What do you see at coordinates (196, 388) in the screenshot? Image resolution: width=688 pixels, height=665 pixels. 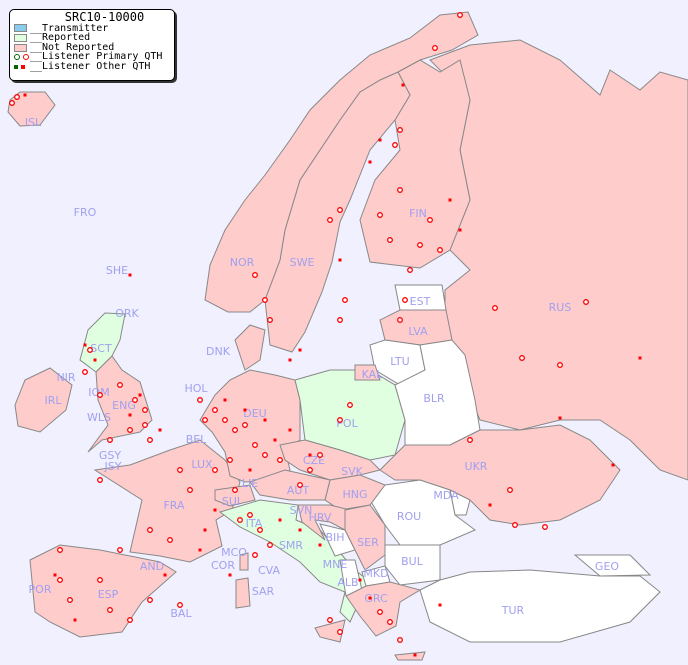 I see `label-hol: HOL` at bounding box center [196, 388].